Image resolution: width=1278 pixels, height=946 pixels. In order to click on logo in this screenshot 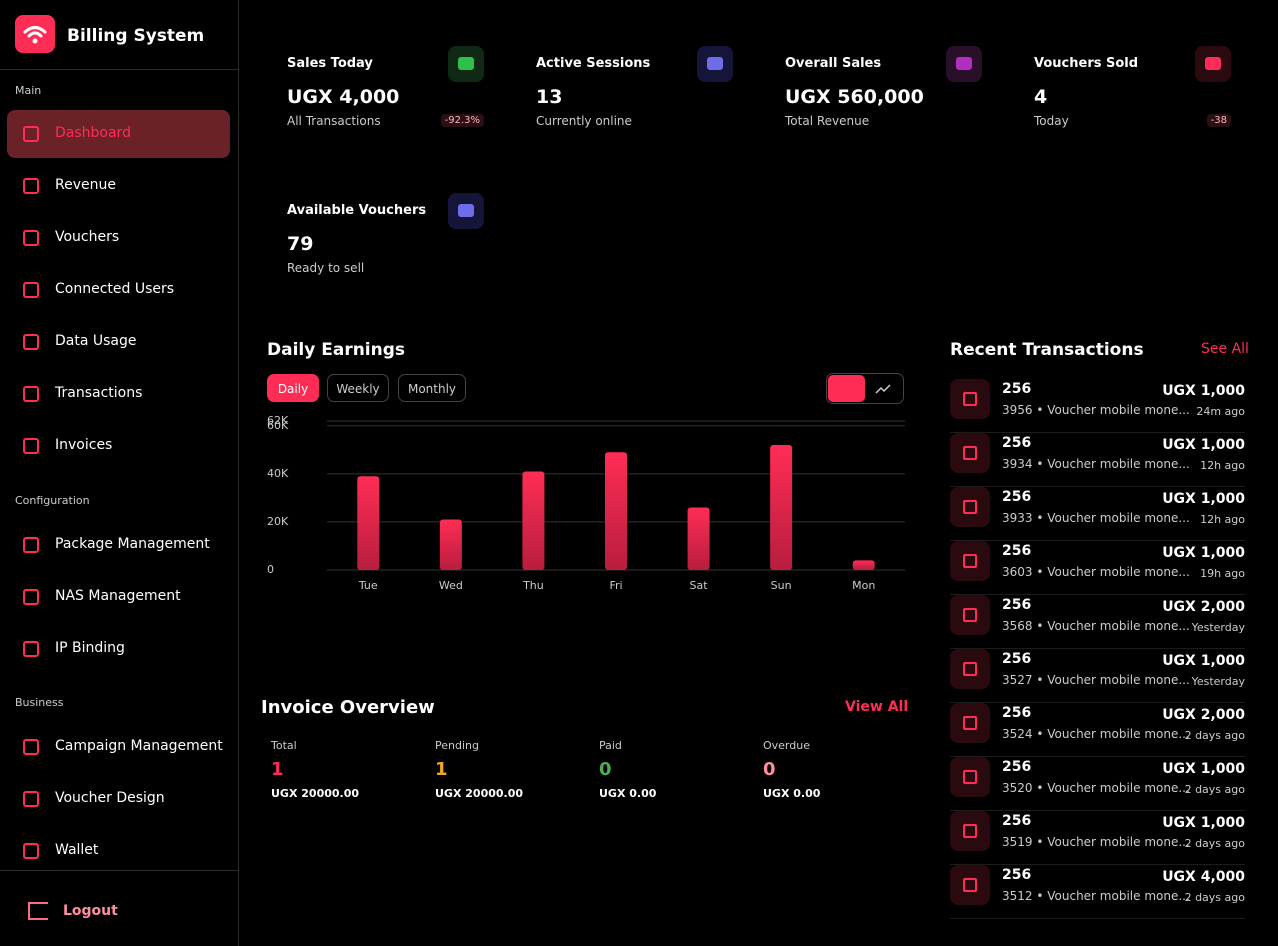, I will do `click(35, 34)`.